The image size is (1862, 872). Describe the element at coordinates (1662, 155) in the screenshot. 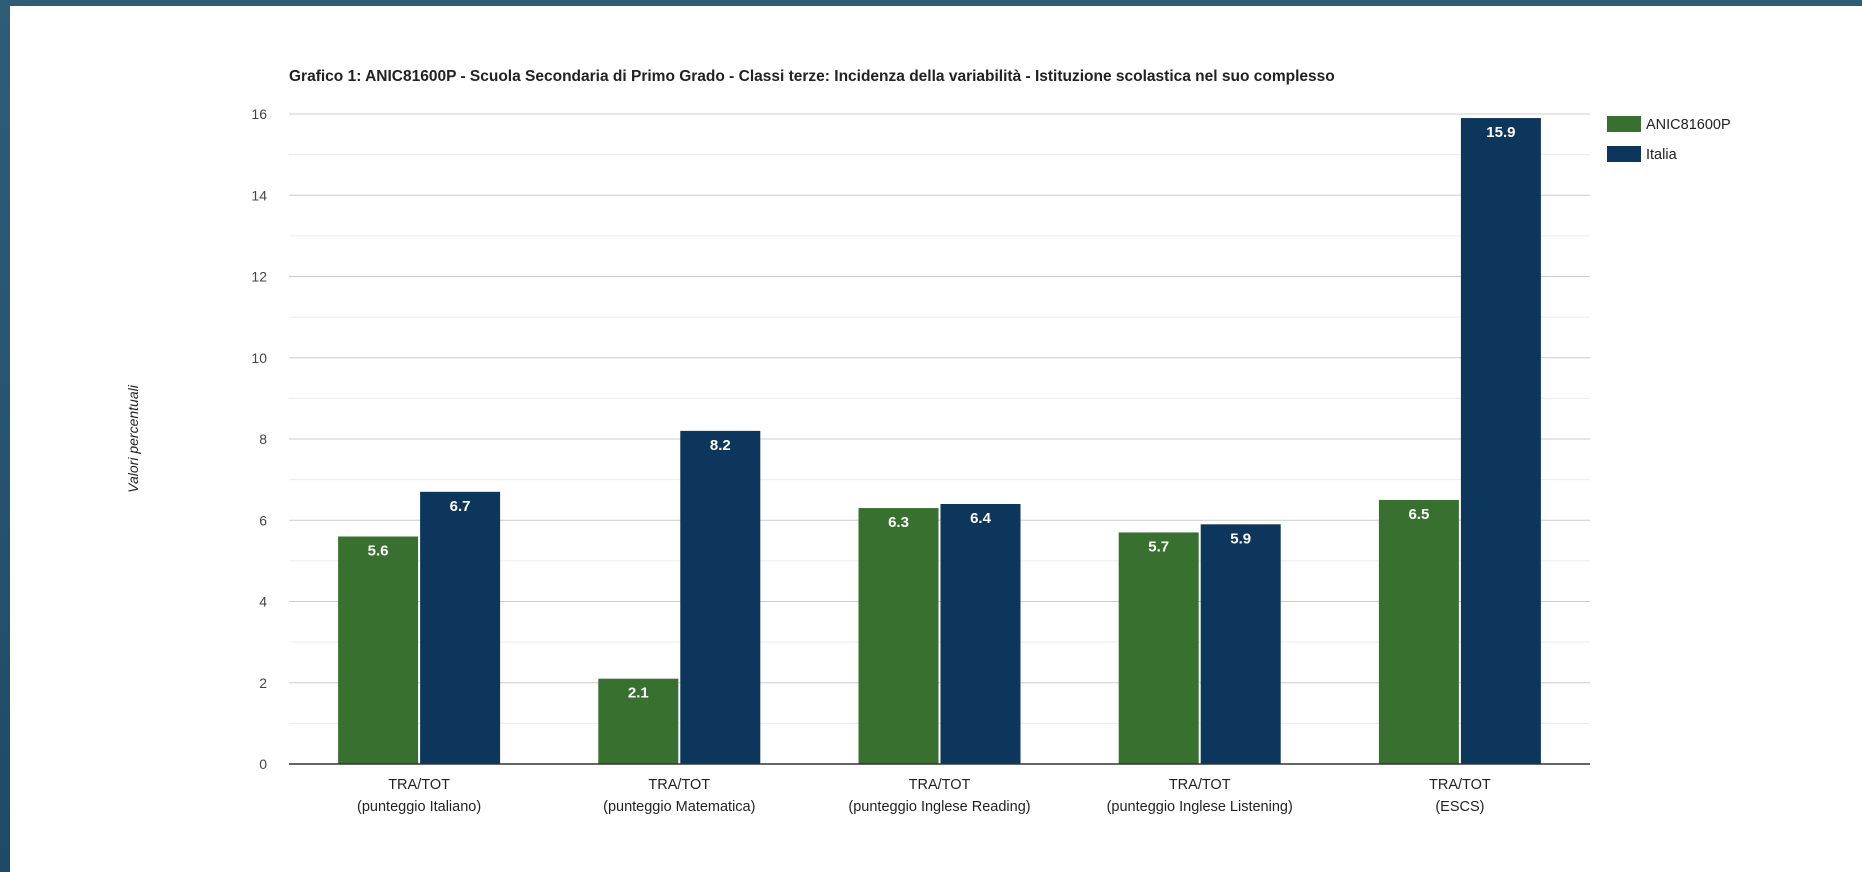

I see `legend-label: Italia` at that location.